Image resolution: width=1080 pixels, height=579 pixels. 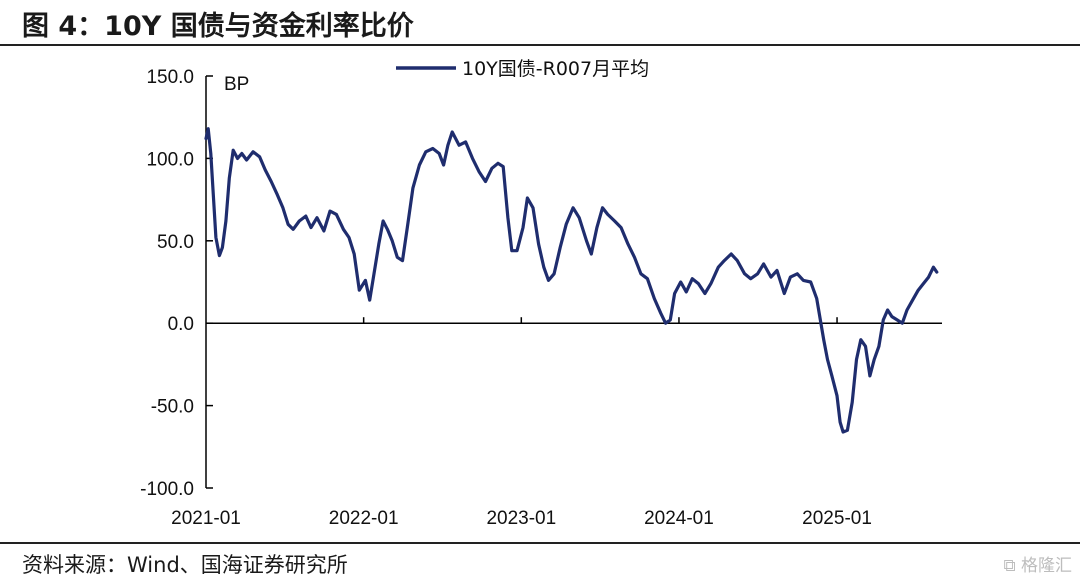 I want to click on y-tick-label: 0.0, so click(x=181, y=324).